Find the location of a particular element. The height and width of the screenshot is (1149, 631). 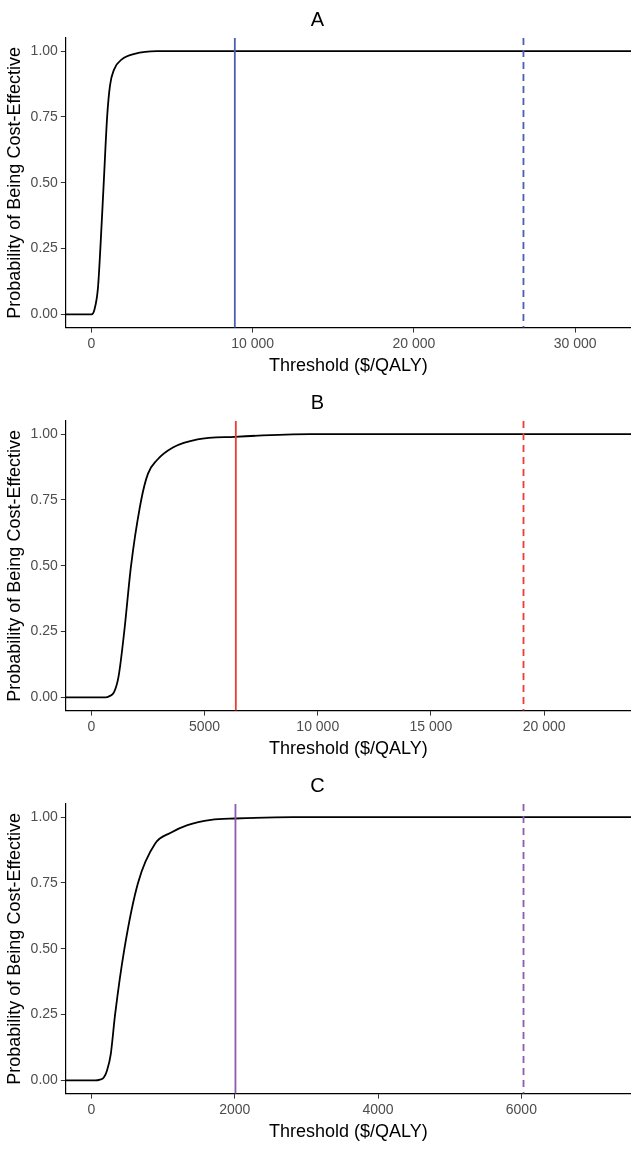

x-tick-label: 15 000 is located at coordinates (431, 725).